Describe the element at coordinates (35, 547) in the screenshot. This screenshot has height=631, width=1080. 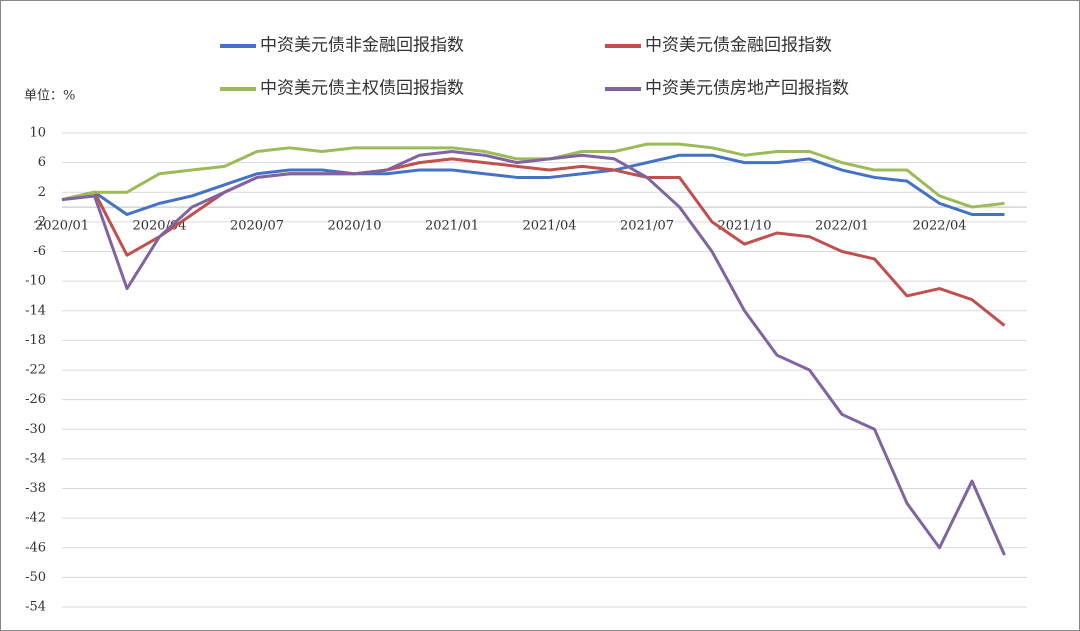
I see `y-tick-label: -46` at that location.